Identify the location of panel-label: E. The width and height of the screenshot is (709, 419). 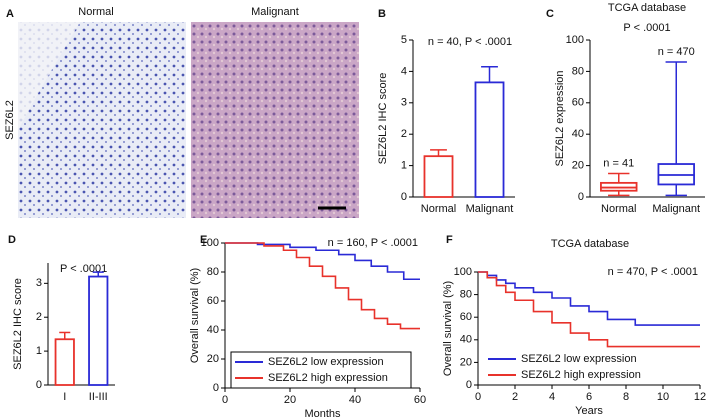
(203, 240).